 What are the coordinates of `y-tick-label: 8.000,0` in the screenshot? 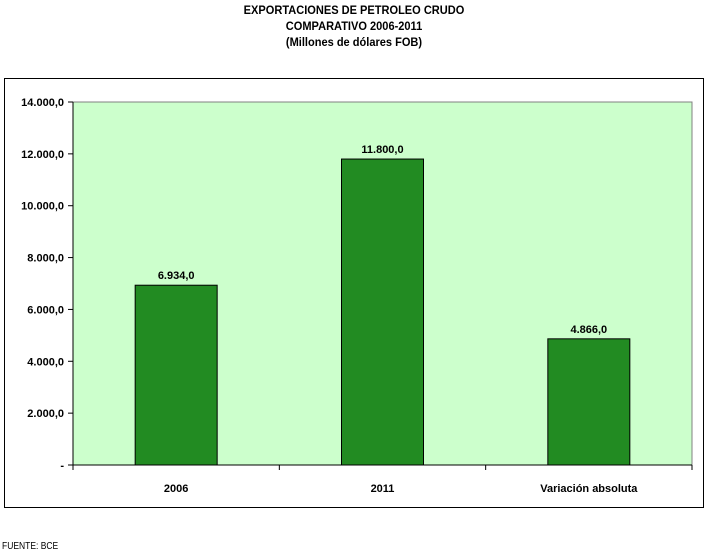 It's located at (45, 259).